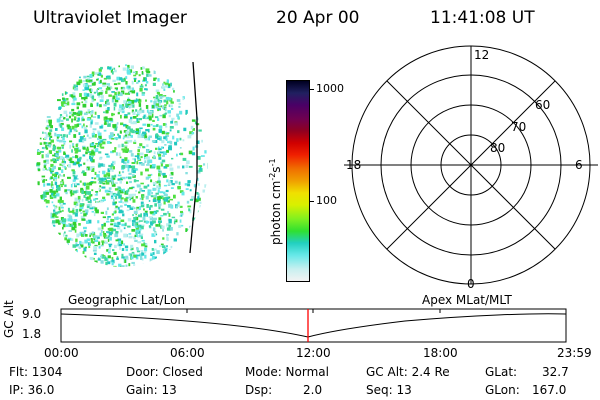 This screenshot has width=600, height=400. I want to click on uv-image-disc, so click(122, 164).